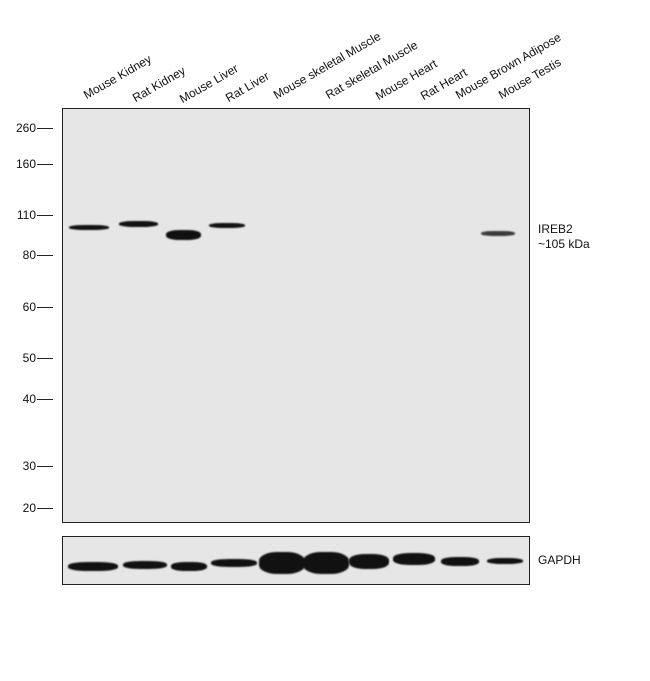  I want to click on marker-label: 260, so click(25, 128).